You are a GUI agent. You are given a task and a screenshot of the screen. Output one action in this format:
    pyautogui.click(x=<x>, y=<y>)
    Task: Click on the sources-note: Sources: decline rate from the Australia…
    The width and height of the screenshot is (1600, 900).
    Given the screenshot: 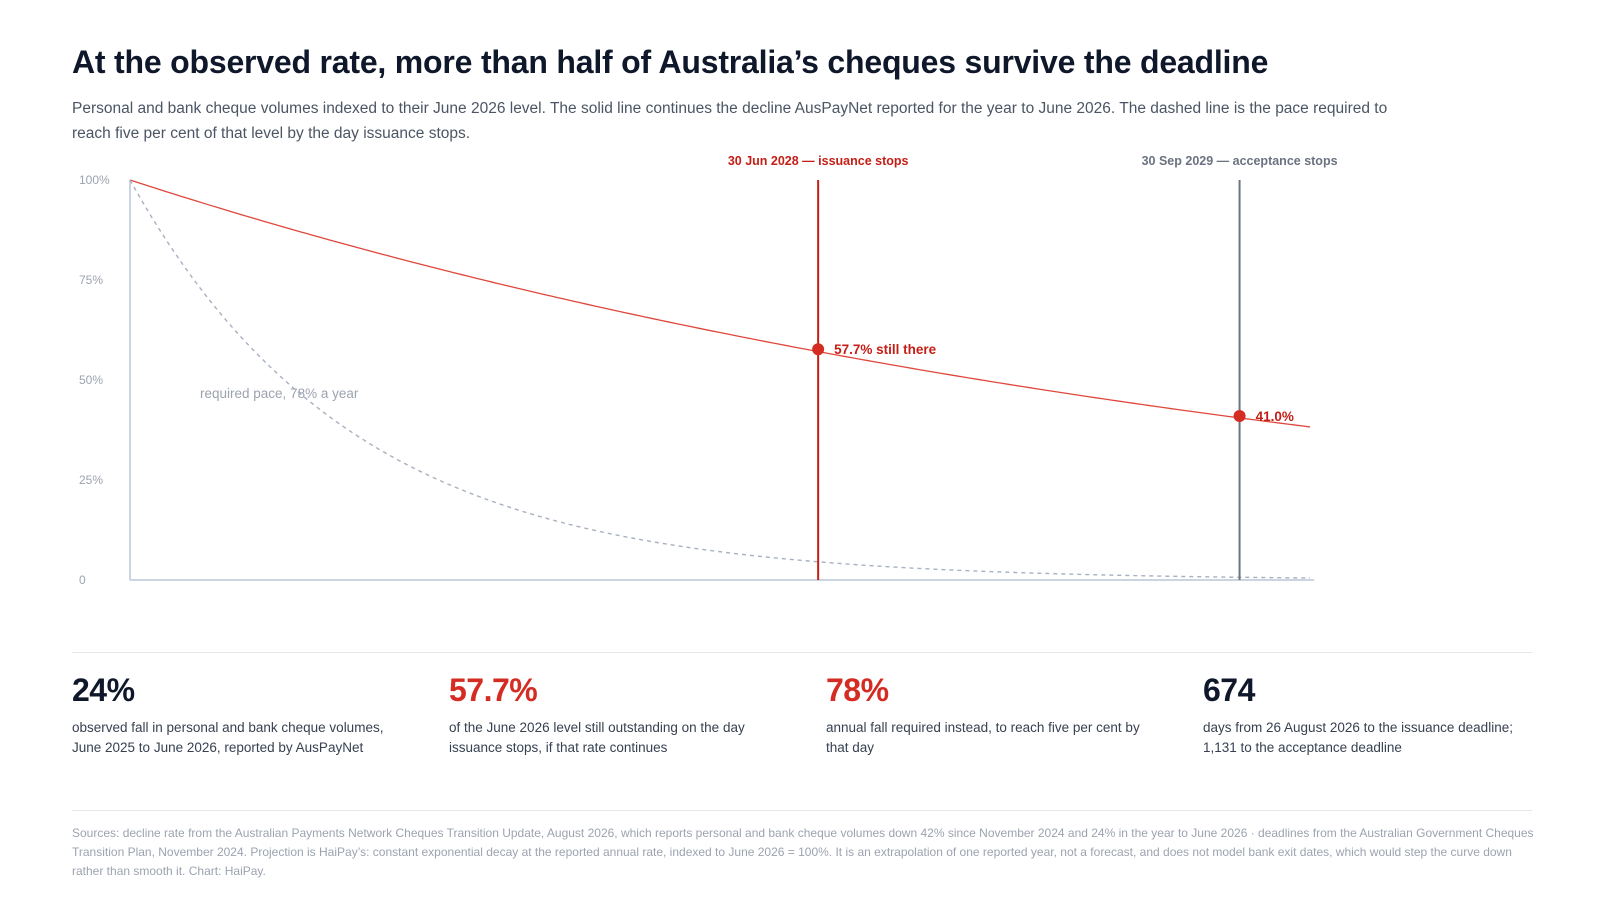 What is the action you would take?
    pyautogui.click(x=803, y=852)
    